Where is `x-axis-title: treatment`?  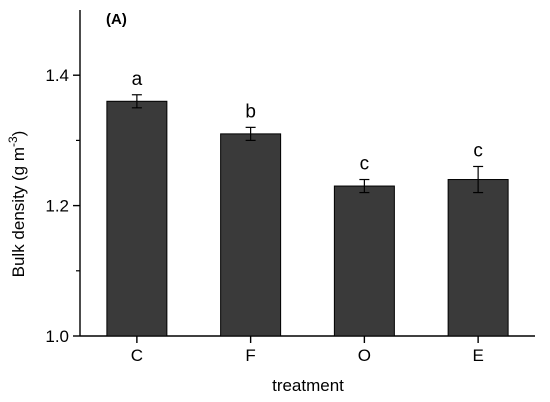
x-axis-title: treatment is located at coordinates (308, 385).